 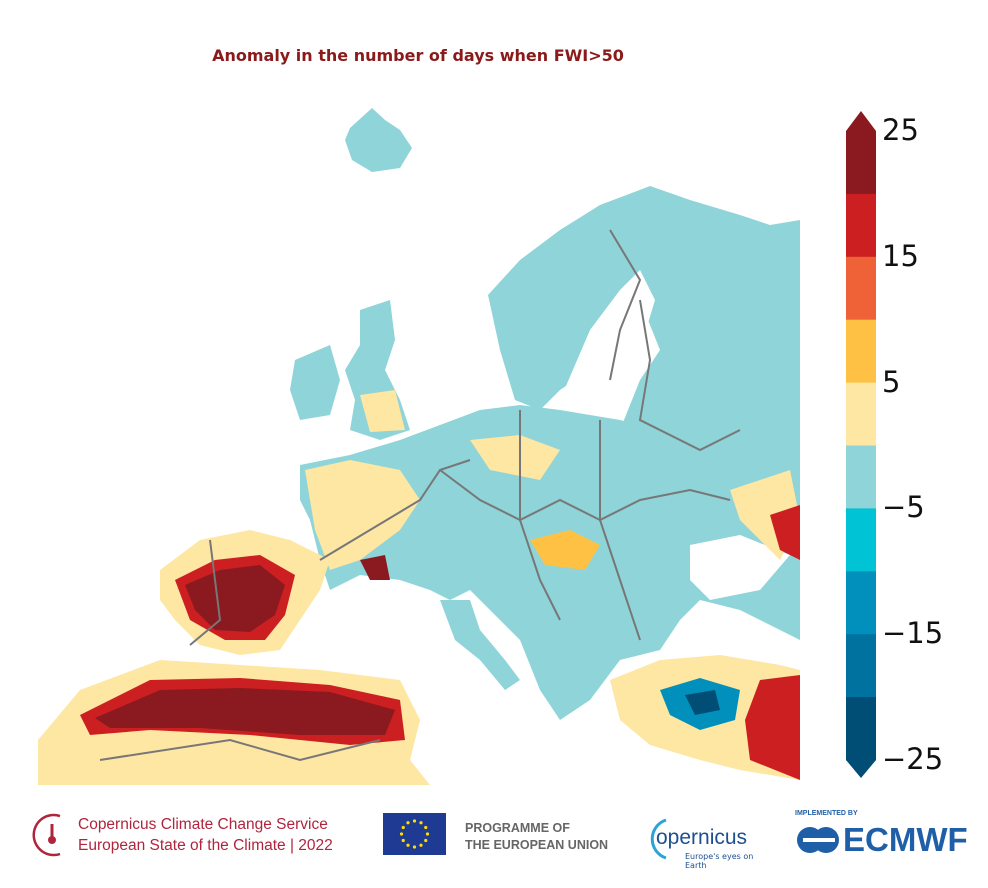 I want to click on colorbar-tick-label: −15, so click(x=913, y=633).